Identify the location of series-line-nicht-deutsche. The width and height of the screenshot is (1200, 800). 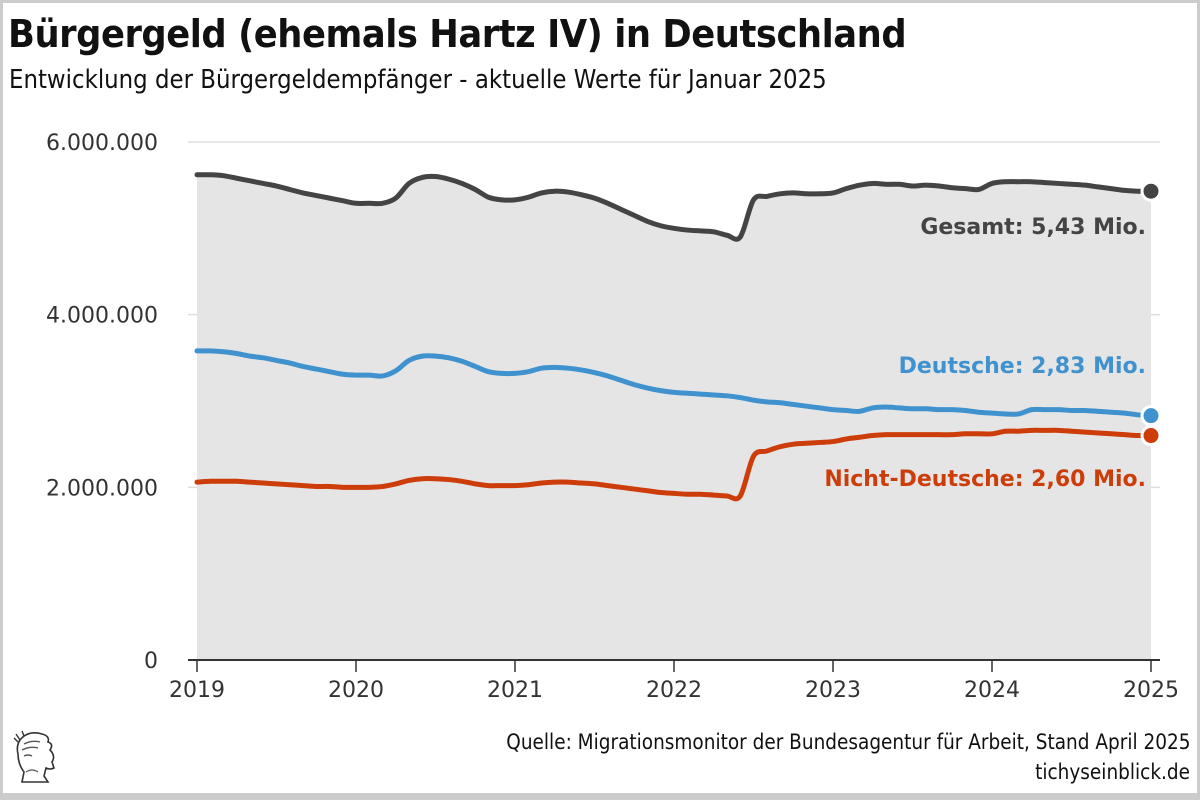
(674, 464).